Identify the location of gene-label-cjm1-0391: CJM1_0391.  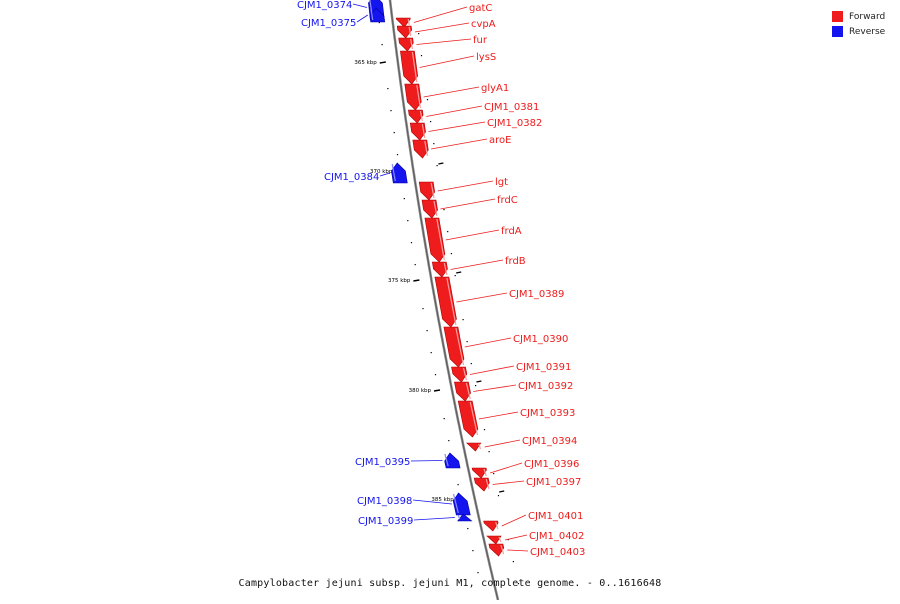
(543, 367).